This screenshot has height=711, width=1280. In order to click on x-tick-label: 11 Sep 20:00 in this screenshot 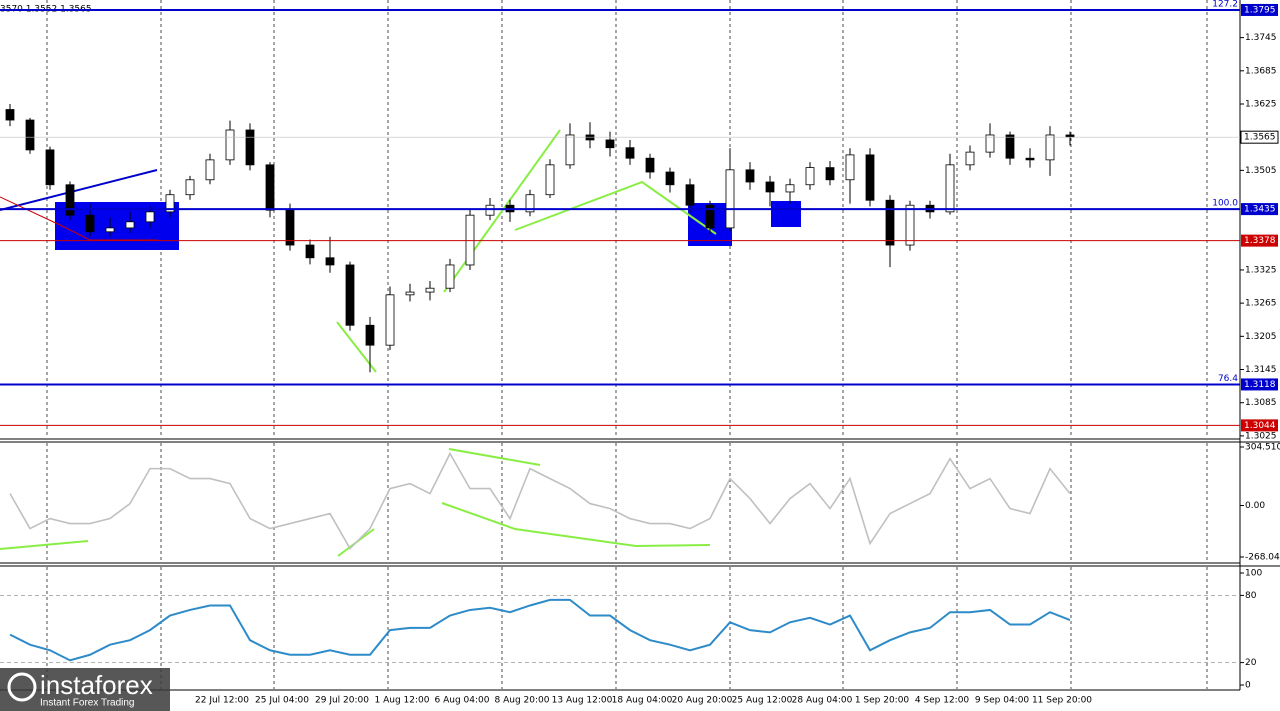, I will do `click(1062, 701)`.